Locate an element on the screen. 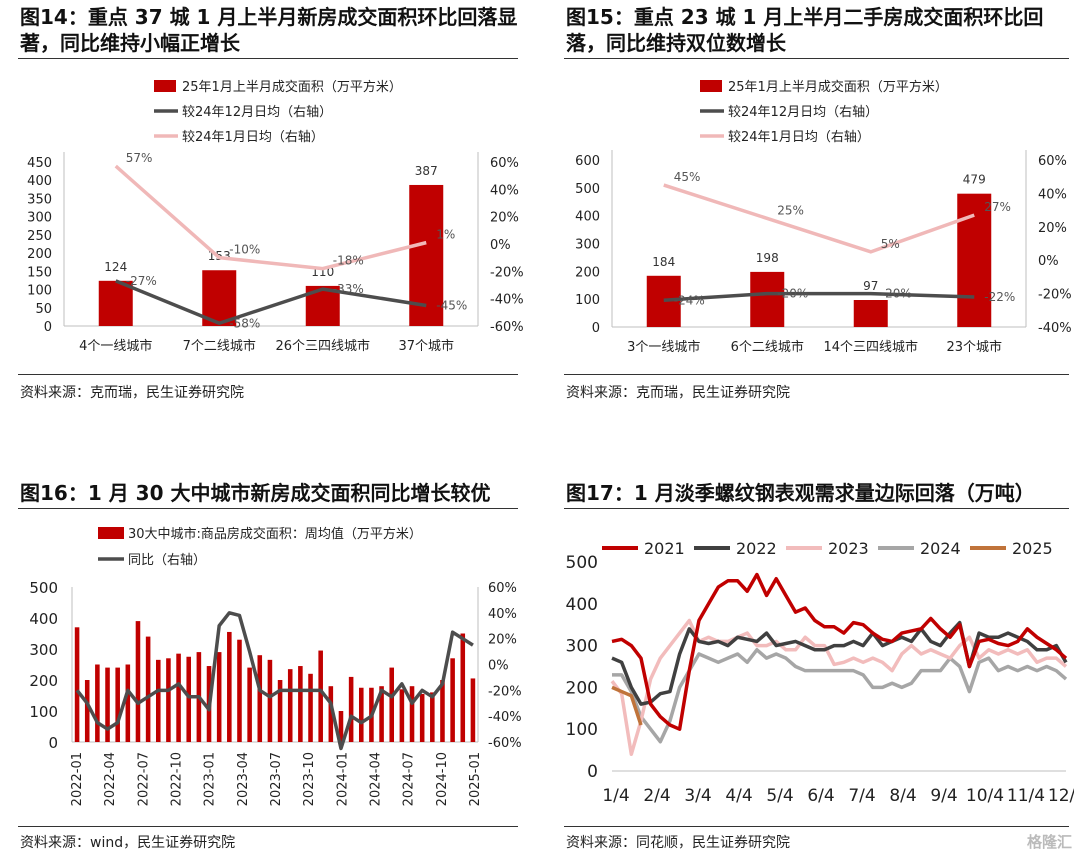  x-tick-label: 2023-04 is located at coordinates (243, 779).